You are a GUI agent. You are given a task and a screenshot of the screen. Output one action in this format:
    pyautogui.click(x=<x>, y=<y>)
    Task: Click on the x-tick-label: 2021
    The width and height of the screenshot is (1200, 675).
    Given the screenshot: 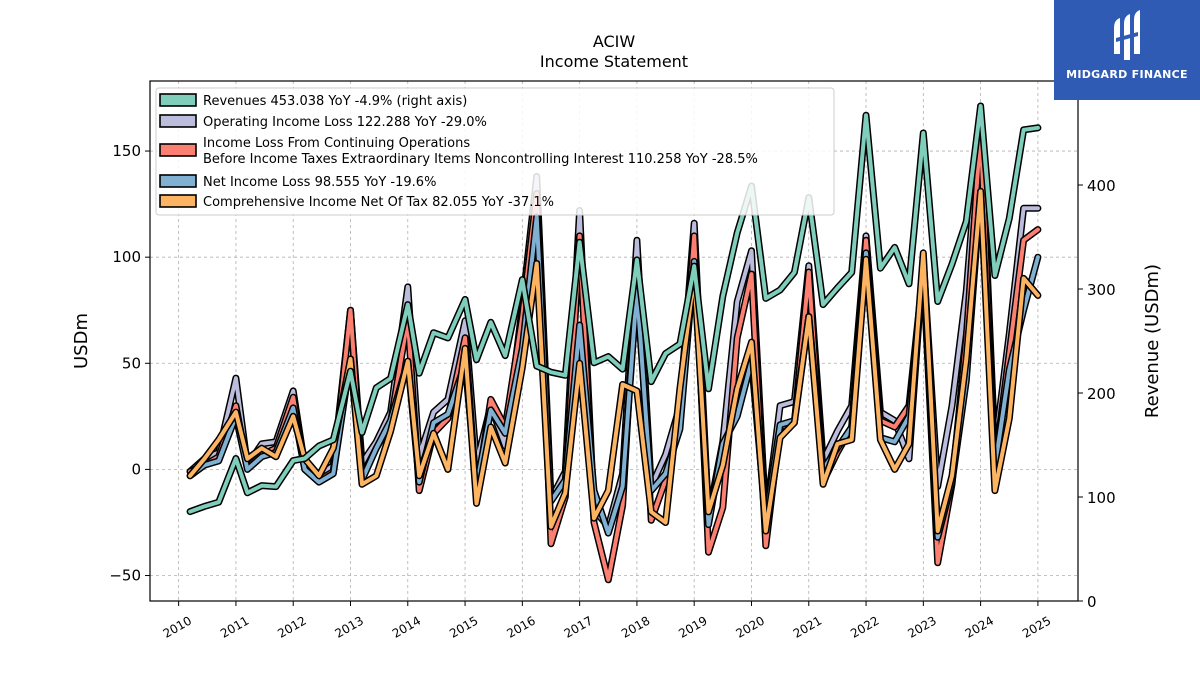 What is the action you would take?
    pyautogui.click(x=807, y=626)
    